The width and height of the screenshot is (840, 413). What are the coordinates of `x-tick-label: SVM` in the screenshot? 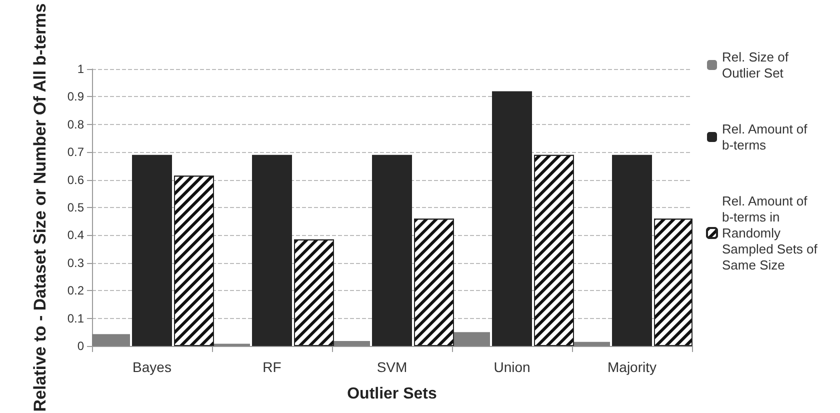 It's located at (392, 367).